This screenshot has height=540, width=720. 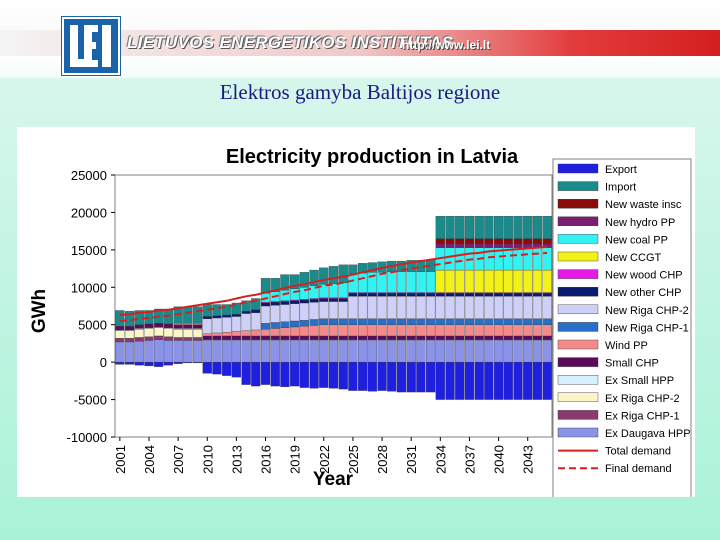 I want to click on y-tick-label: 5000, so click(x=92, y=325).